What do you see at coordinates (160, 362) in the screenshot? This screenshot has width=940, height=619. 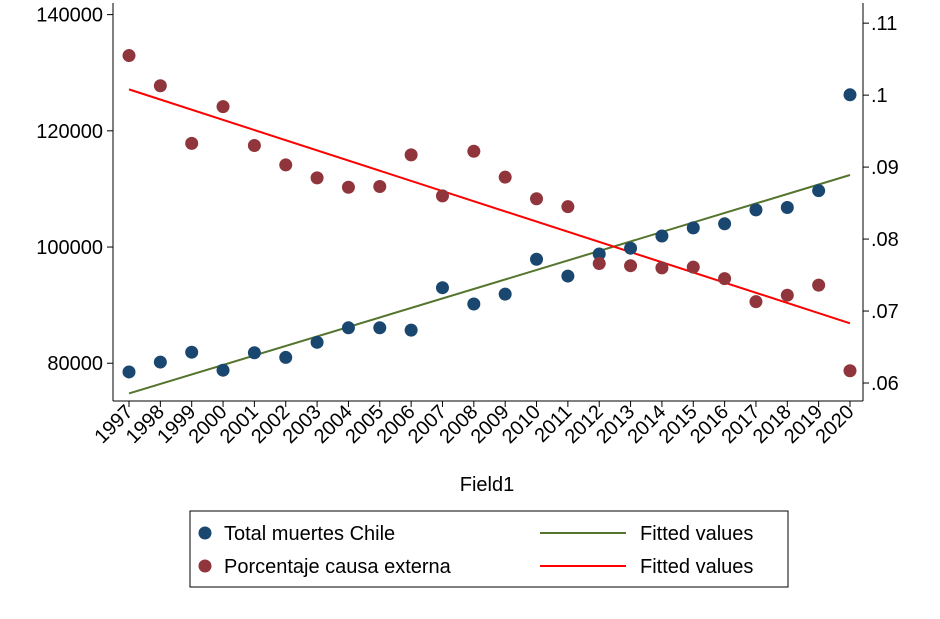 I see `total-muertes-point-1998` at bounding box center [160, 362].